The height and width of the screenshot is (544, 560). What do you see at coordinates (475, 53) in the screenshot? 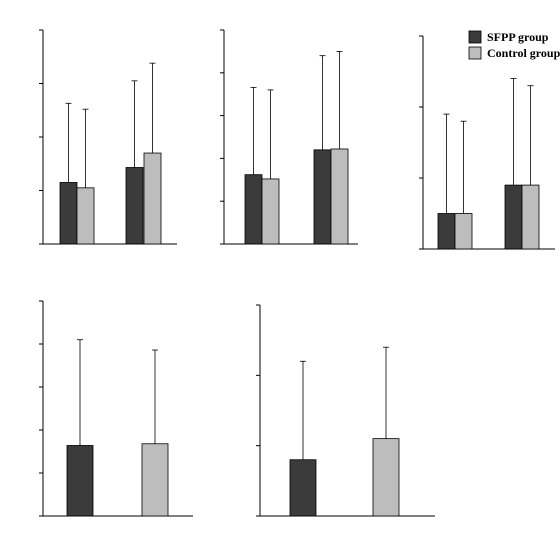
I see `legend-swatch-control` at bounding box center [475, 53].